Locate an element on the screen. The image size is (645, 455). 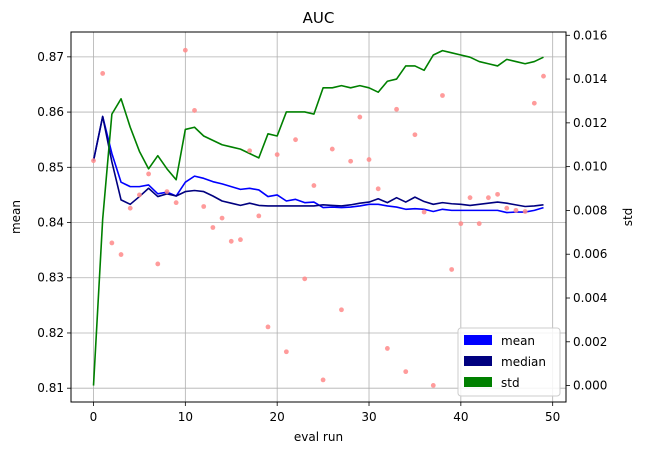
y-right-tick-label: 0.008 is located at coordinates (590, 210).